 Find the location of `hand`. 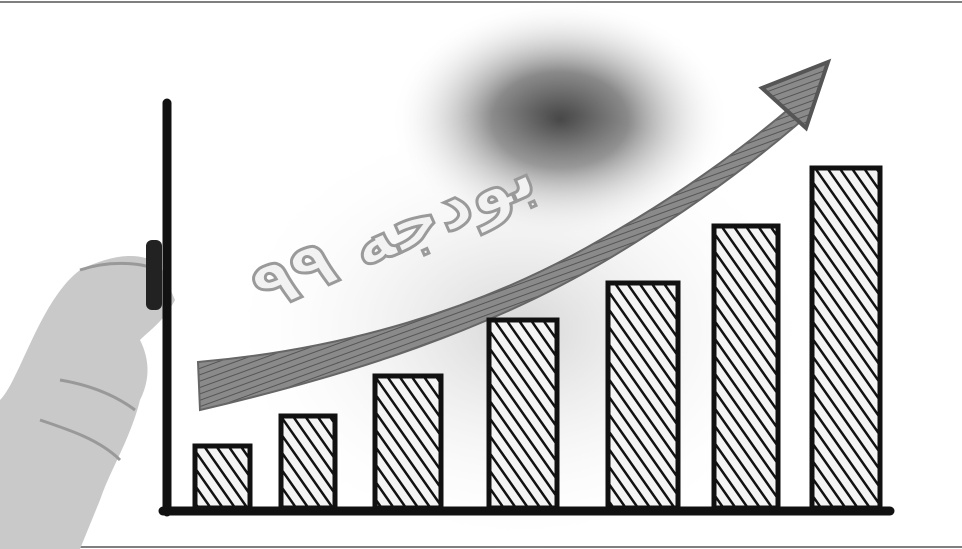

hand is located at coordinates (87, 394).